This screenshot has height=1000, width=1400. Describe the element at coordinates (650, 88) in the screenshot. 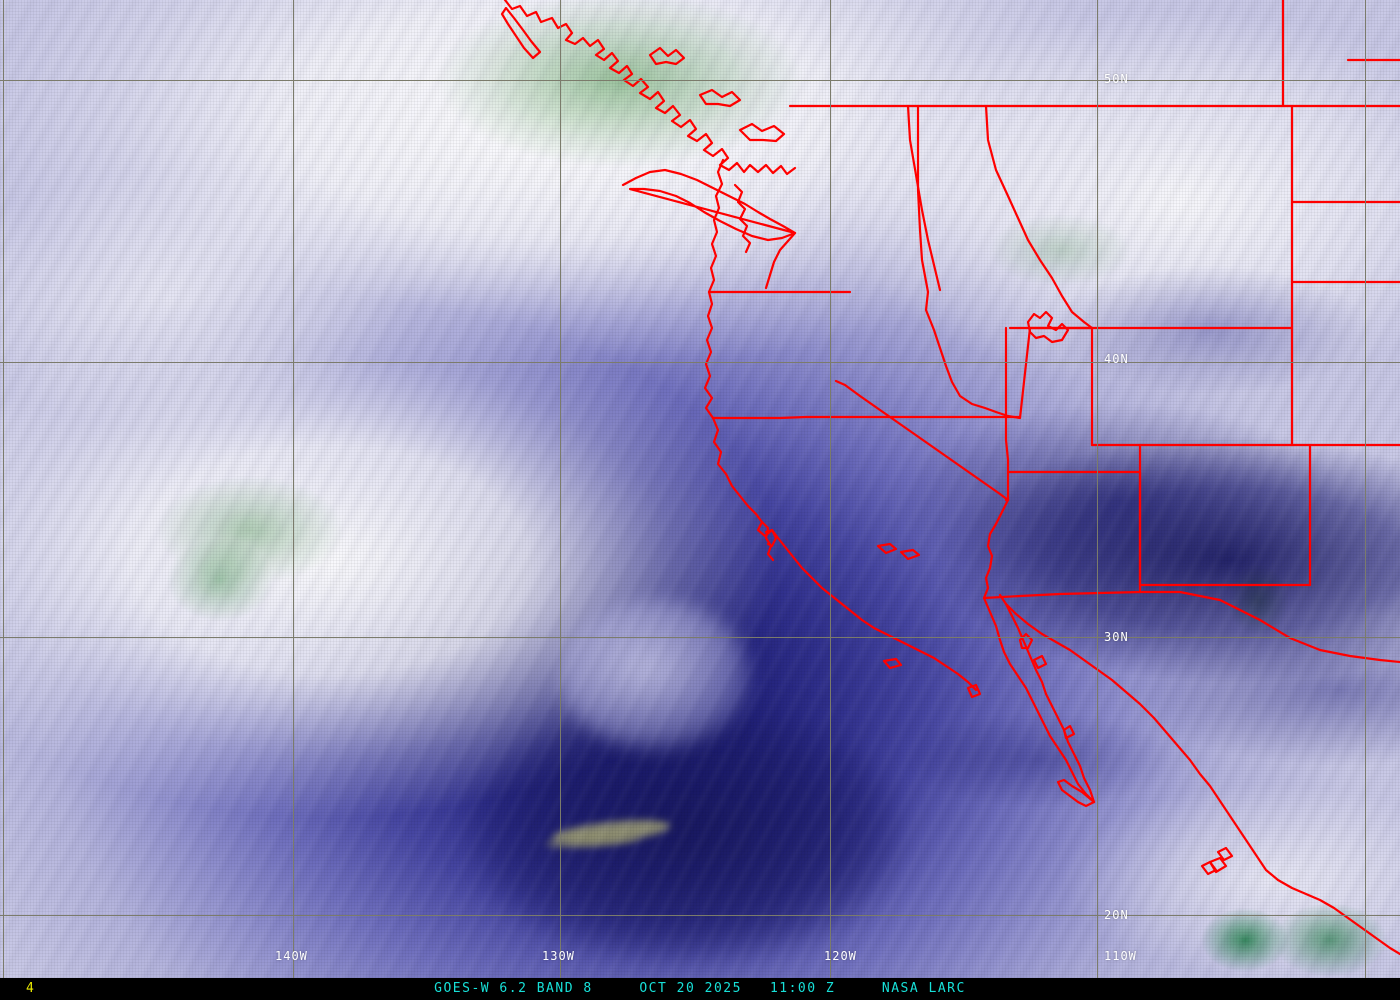

I see `coastline-british-columbia` at that location.